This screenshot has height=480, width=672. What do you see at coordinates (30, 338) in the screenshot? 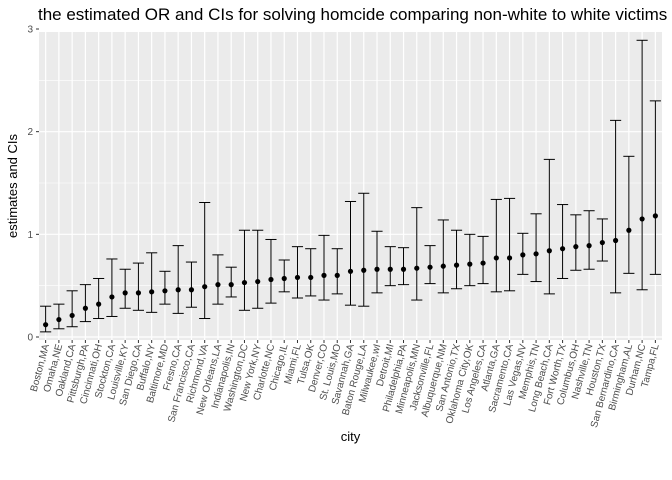
I see `y-tick-label: 0` at bounding box center [30, 338].